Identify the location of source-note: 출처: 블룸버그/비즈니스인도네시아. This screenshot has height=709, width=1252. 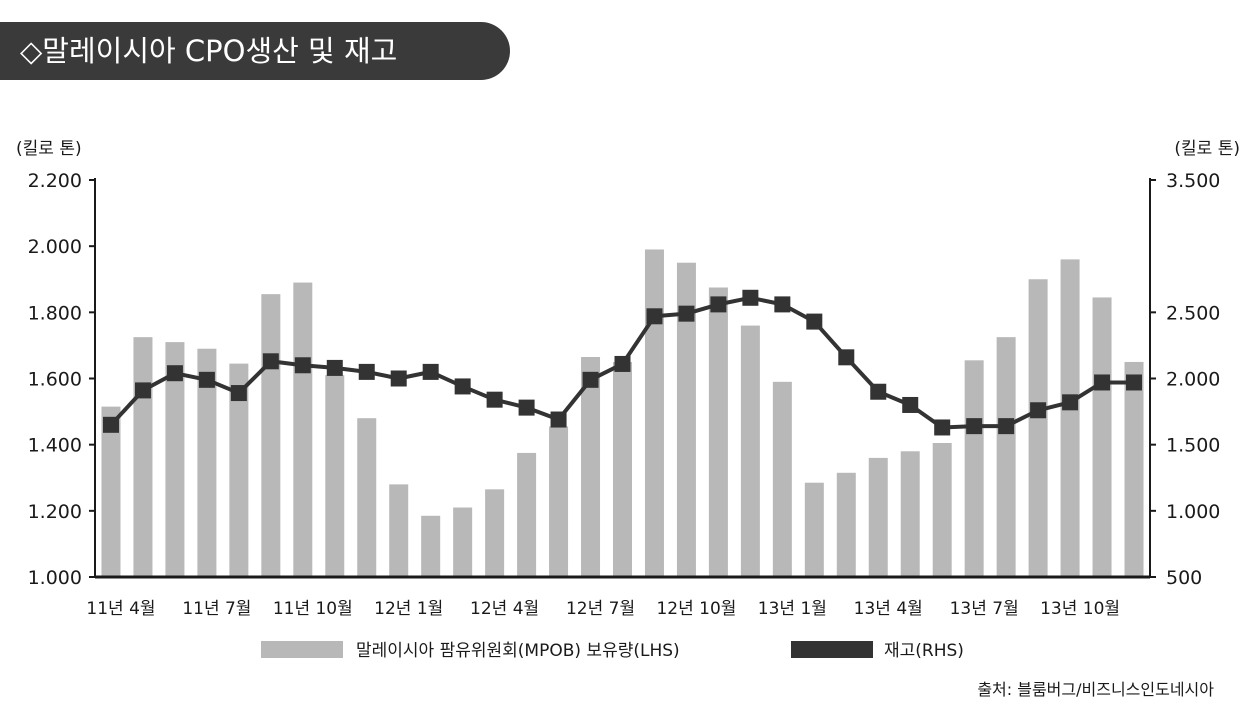
(1095, 689).